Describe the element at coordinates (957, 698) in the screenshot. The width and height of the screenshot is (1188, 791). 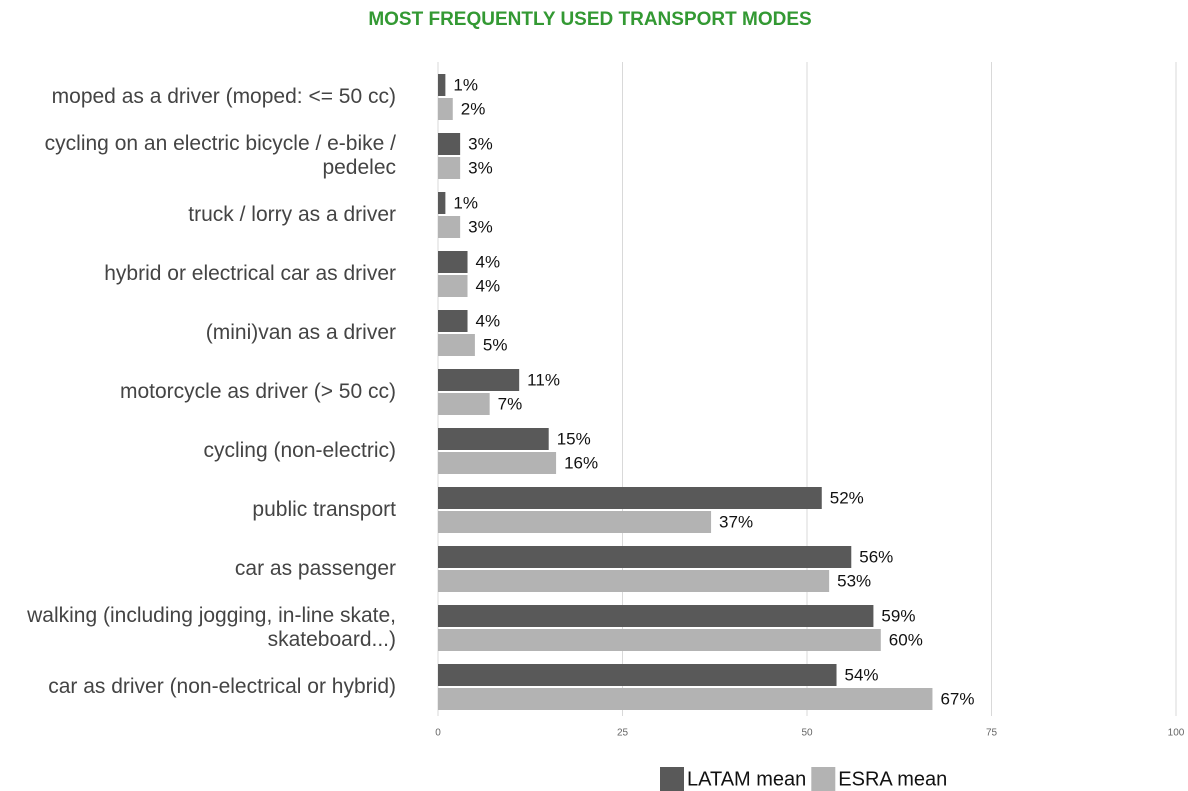
I see `value-label: 67%` at that location.